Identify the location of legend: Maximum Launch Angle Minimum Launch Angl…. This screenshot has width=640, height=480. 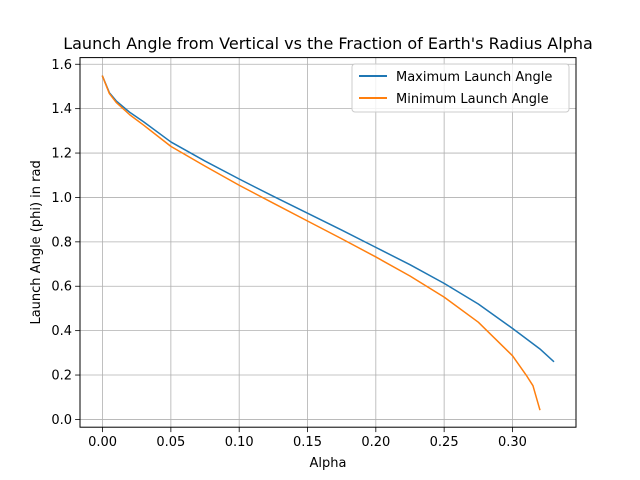
(460, 88).